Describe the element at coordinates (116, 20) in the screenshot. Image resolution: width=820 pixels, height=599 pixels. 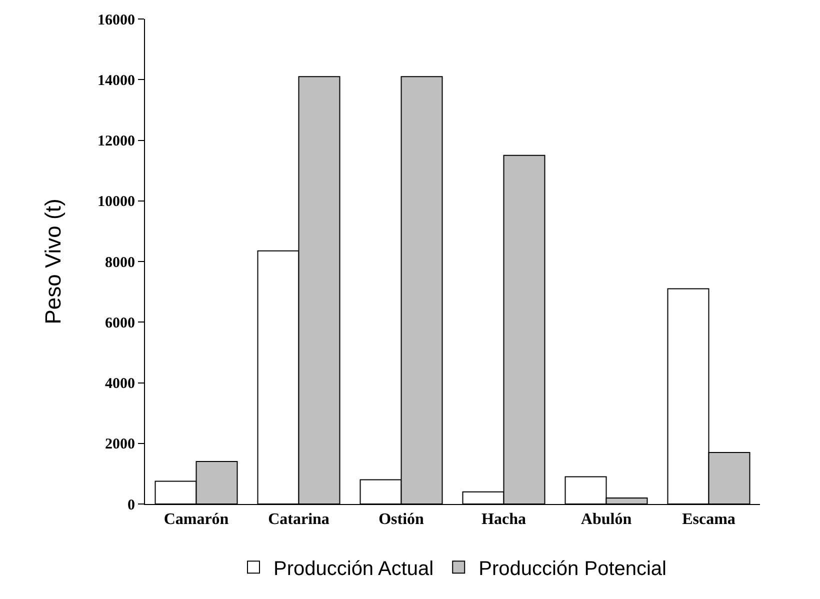
I see `y-tick-label: 16000` at that location.